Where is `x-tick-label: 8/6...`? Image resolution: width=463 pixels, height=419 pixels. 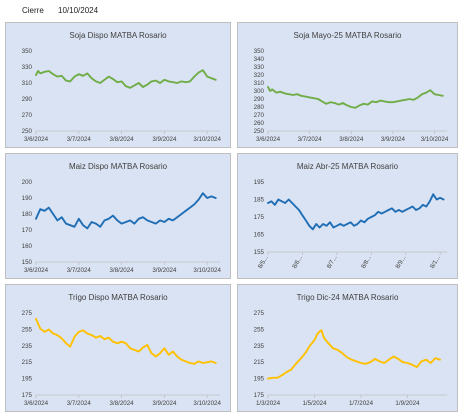 x-tick-label: 8/6... is located at coordinates (297, 262).